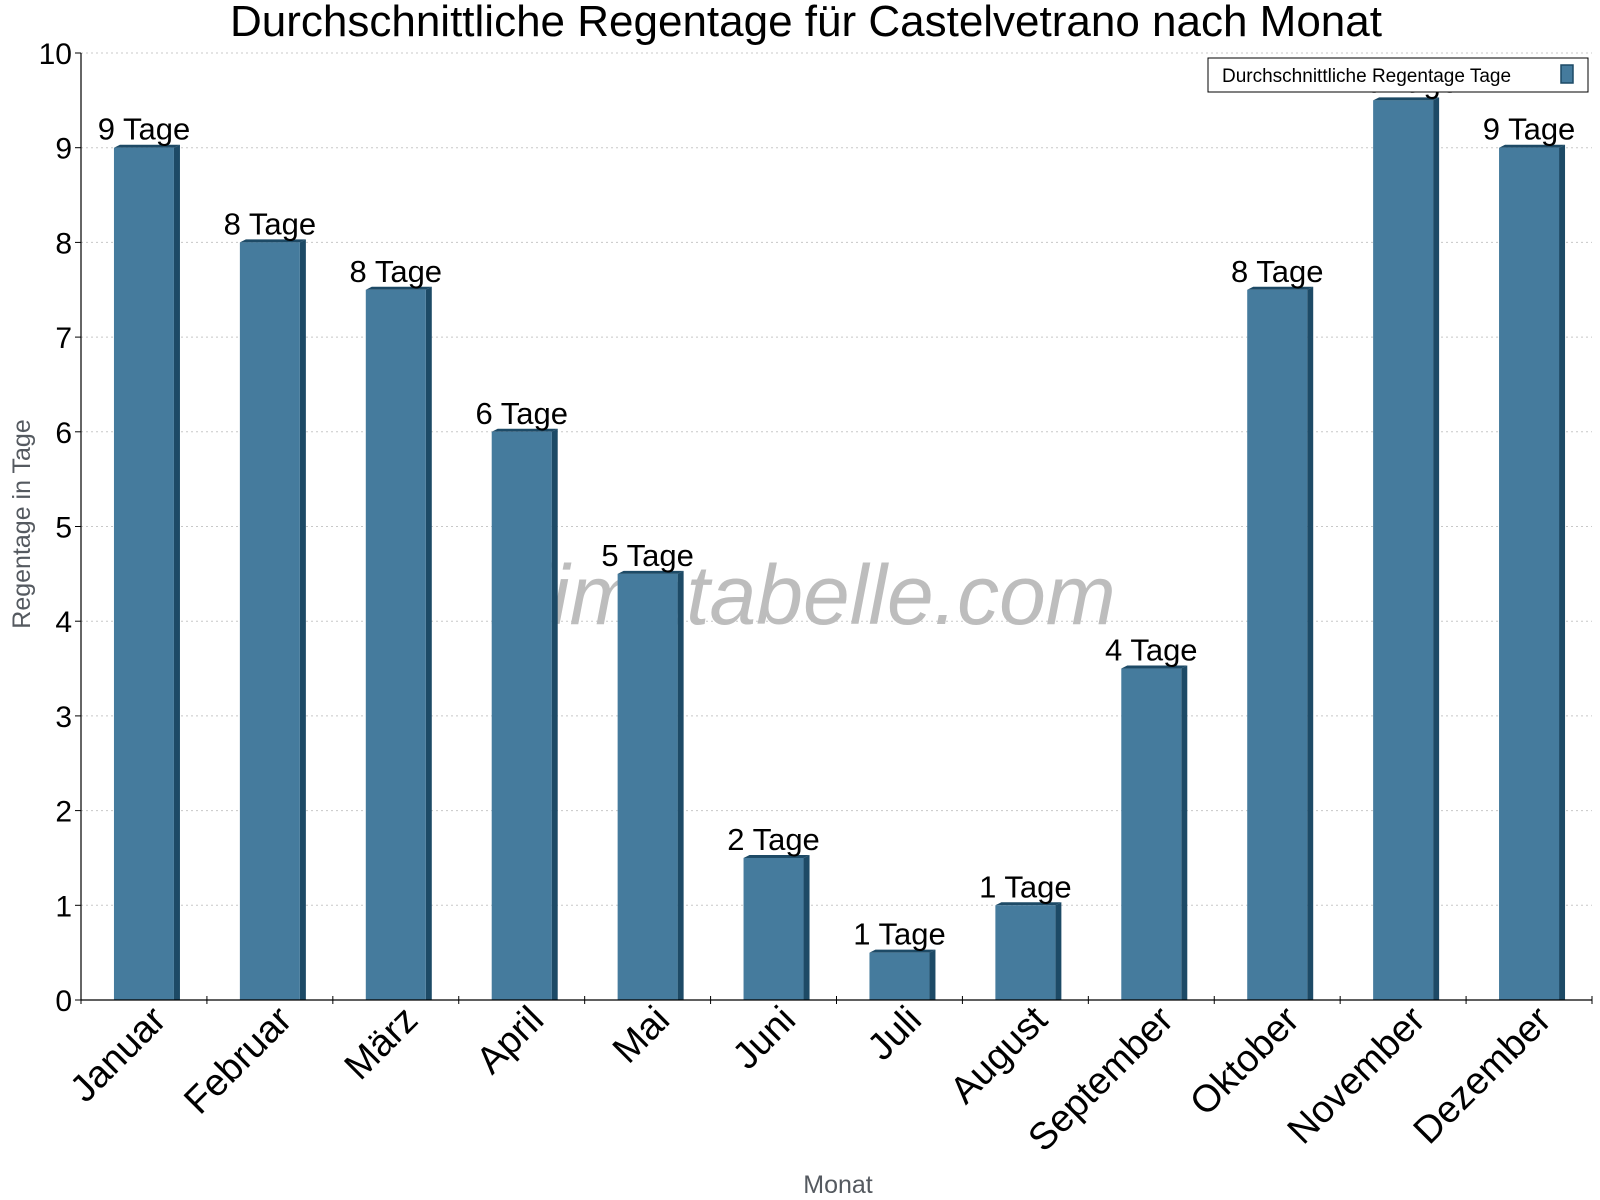 Image resolution: width=1600 pixels, height=1200 pixels. Describe the element at coordinates (999, 1055) in the screenshot. I see `x-tick-label: August` at that location.